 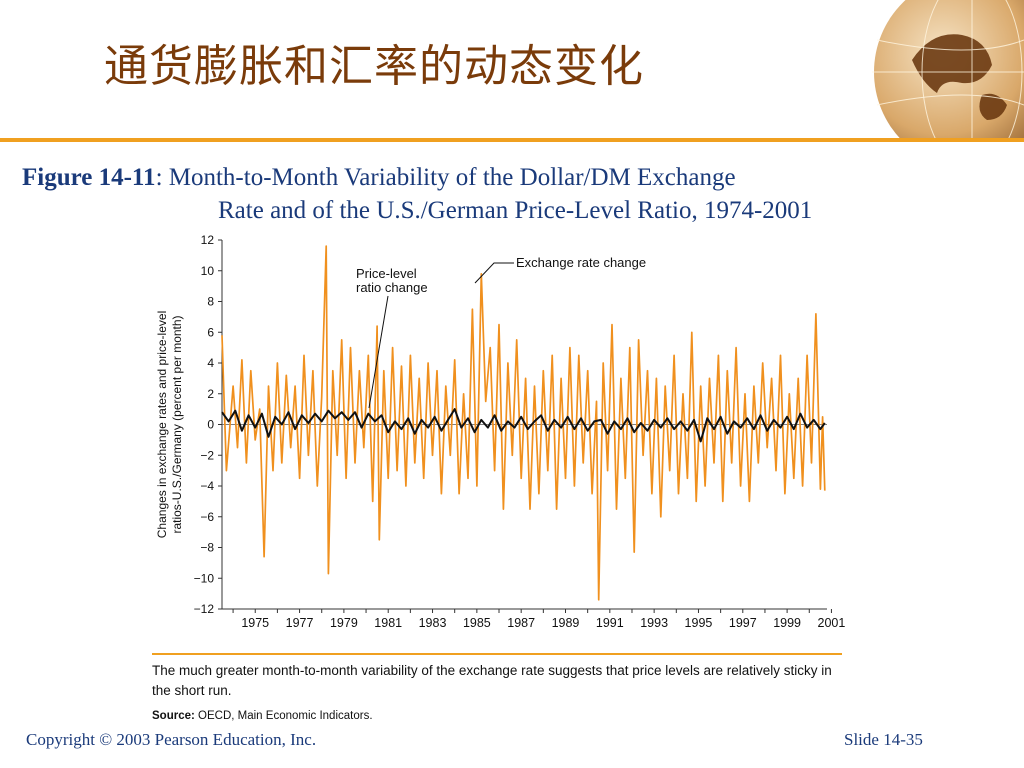 What do you see at coordinates (210, 363) in the screenshot?
I see `y-tick-label: 4` at bounding box center [210, 363].